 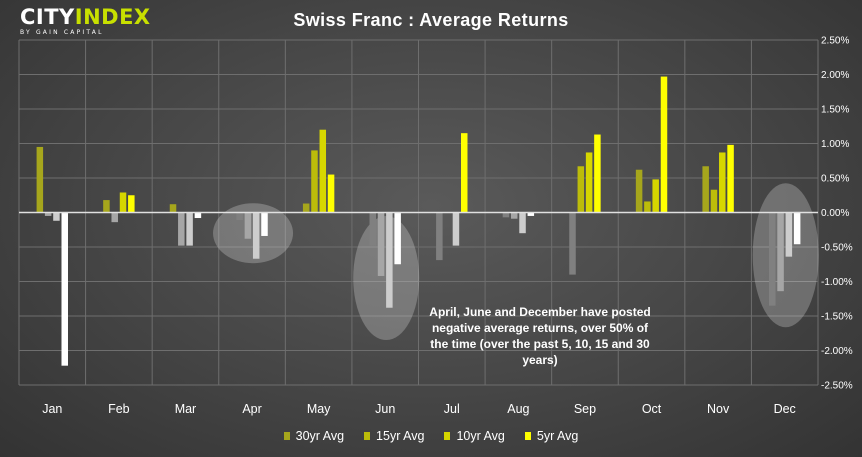 What do you see at coordinates (323, 171) in the screenshot?
I see `bar-may-10yr-avg` at bounding box center [323, 171].